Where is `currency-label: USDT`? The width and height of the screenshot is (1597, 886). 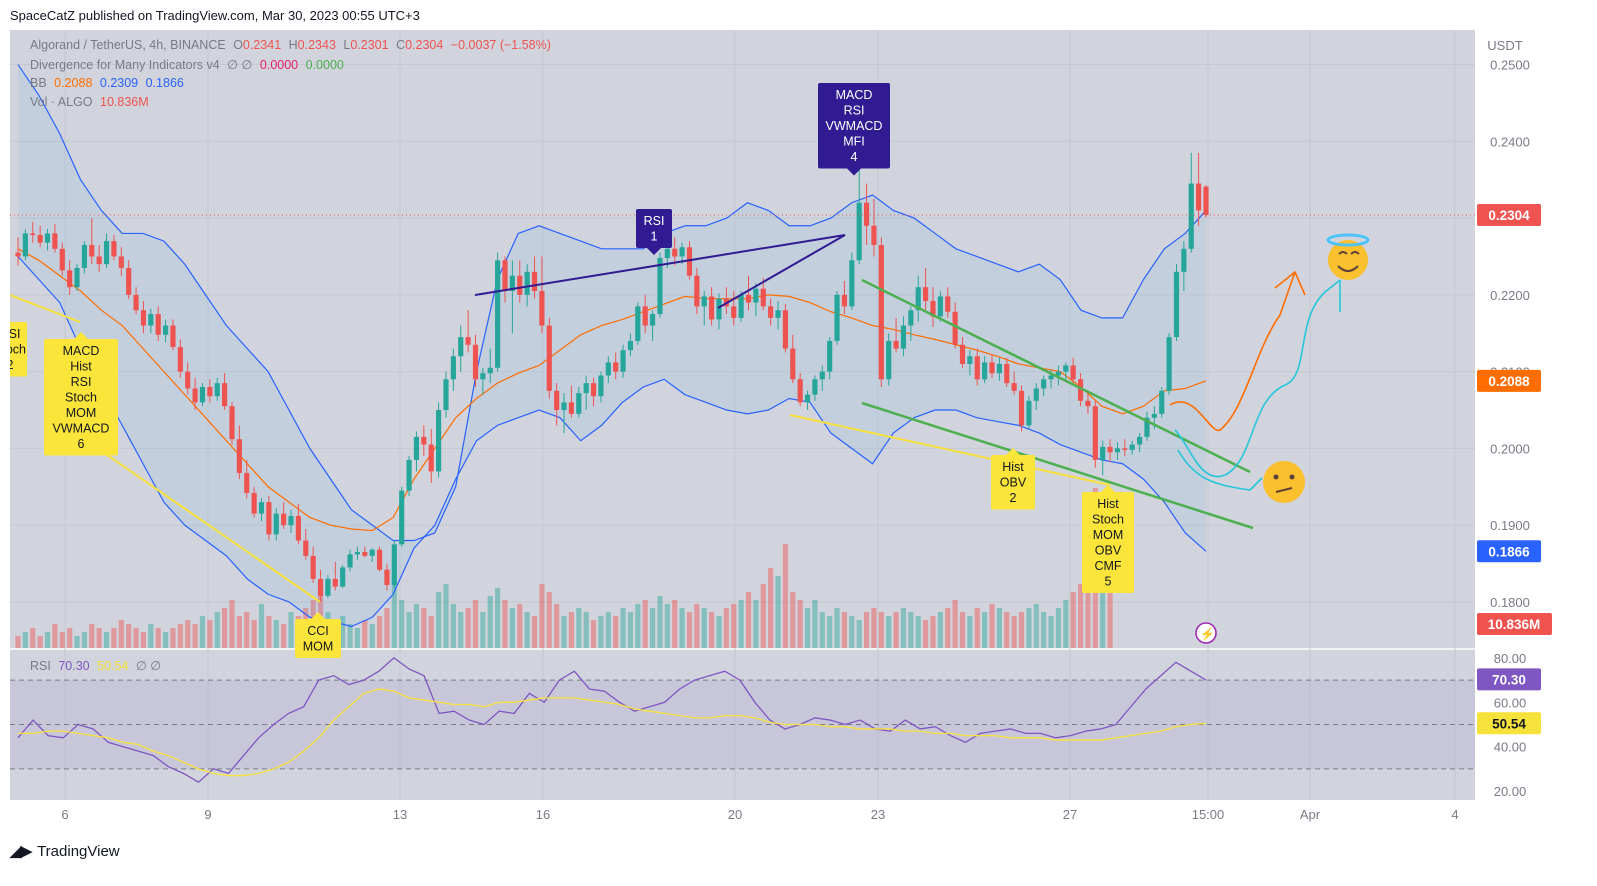 currency-label: USDT is located at coordinates (1504, 45).